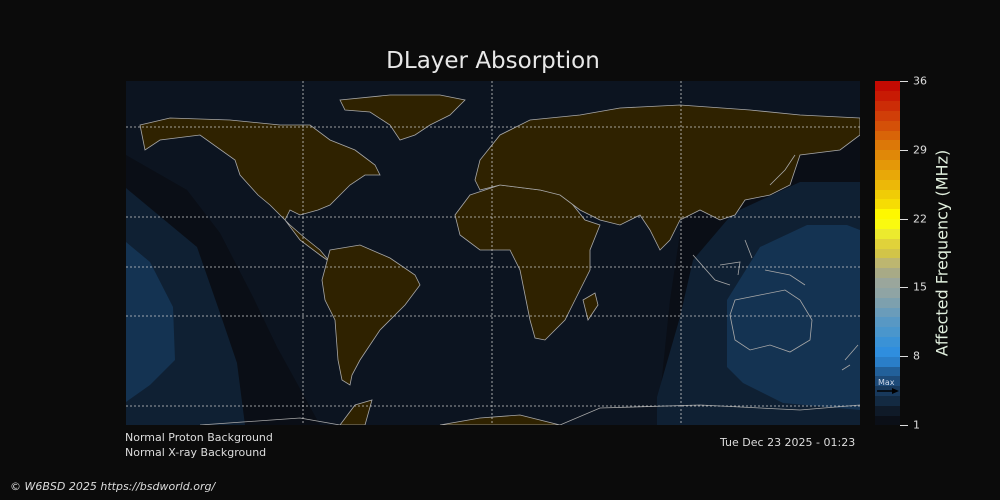 Image resolution: width=1000 pixels, height=500 pixels. What do you see at coordinates (749, 262) in the screenshot?
I see `southeast-asia-islands` at bounding box center [749, 262].